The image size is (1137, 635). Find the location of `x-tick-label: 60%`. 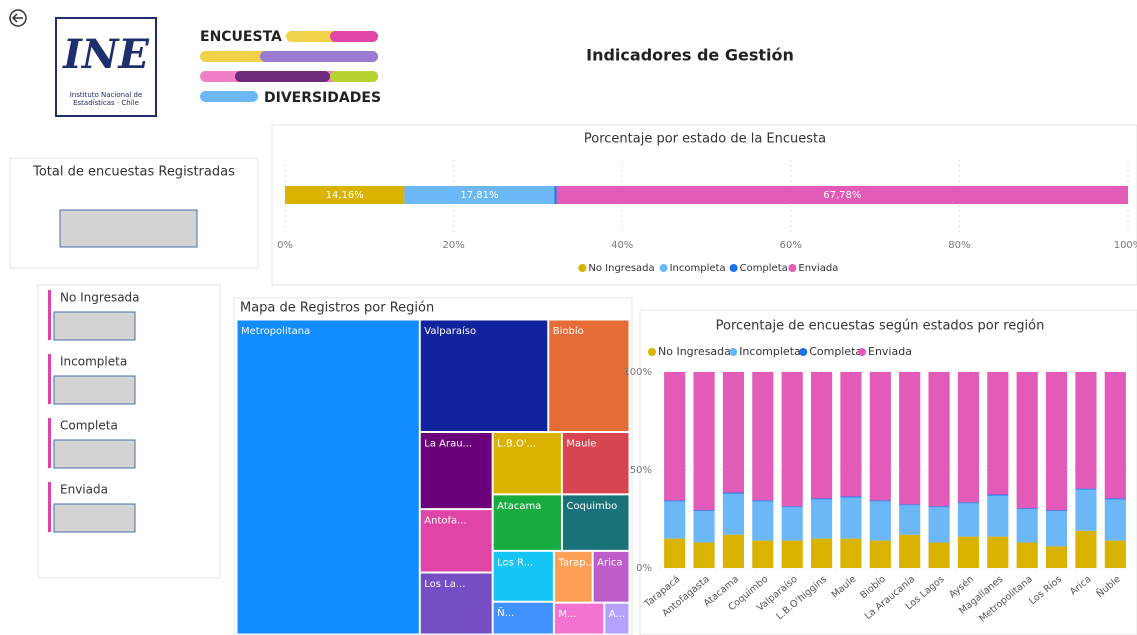

x-tick-label: 60% is located at coordinates (791, 245).